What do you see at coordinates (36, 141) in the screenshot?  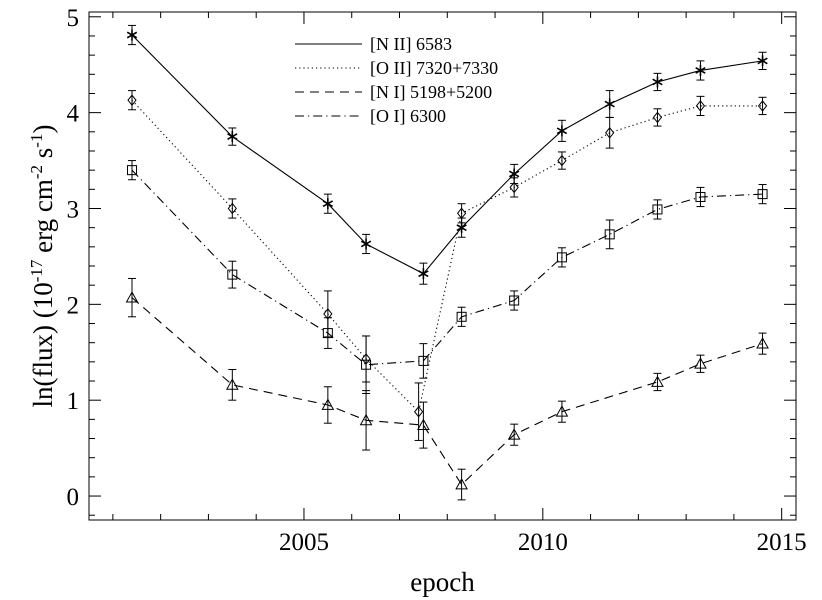 I see `y-axis-label-exponent: -1` at bounding box center [36, 141].